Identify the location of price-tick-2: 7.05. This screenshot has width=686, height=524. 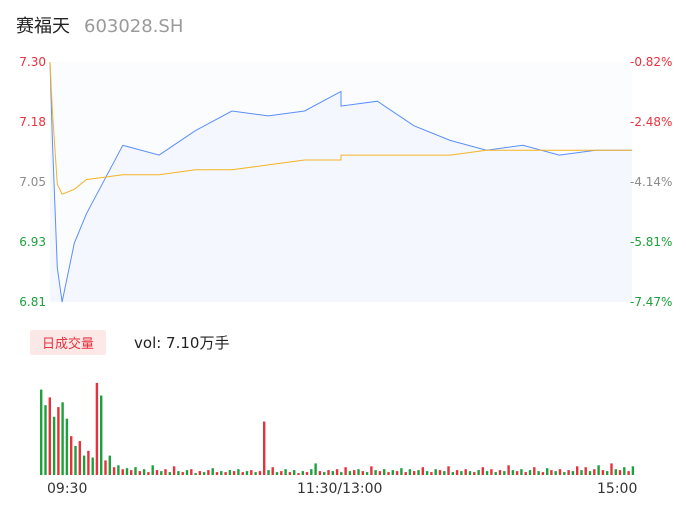
(32, 182).